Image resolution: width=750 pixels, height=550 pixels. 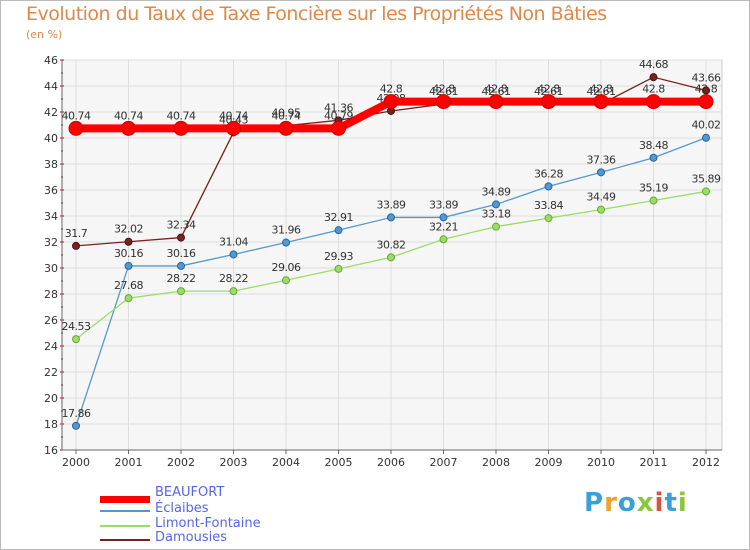 What do you see at coordinates (51, 424) in the screenshot?
I see `y-tick-label: 18` at bounding box center [51, 424].